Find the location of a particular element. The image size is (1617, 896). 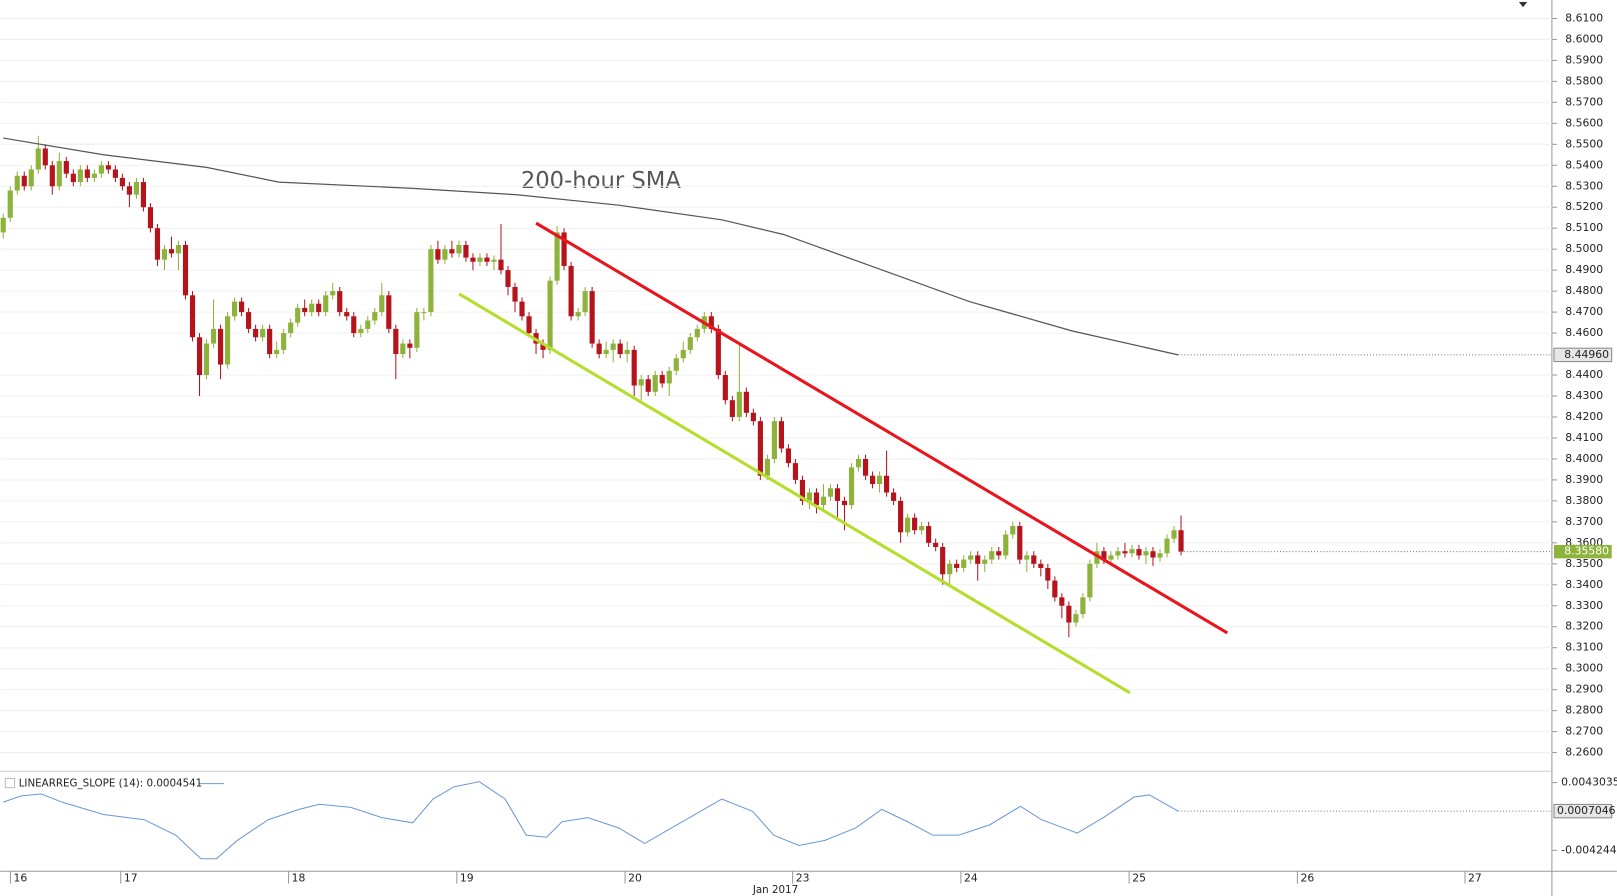

y-tick-label: 8.5500 is located at coordinates (1584, 143).